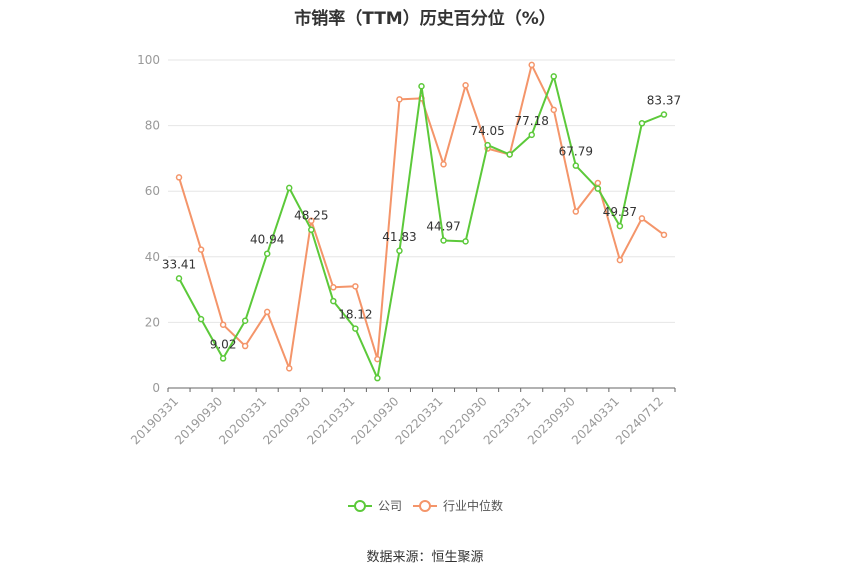 The image size is (850, 575). Describe the element at coordinates (179, 264) in the screenshot. I see `data-label: 33.41` at that location.